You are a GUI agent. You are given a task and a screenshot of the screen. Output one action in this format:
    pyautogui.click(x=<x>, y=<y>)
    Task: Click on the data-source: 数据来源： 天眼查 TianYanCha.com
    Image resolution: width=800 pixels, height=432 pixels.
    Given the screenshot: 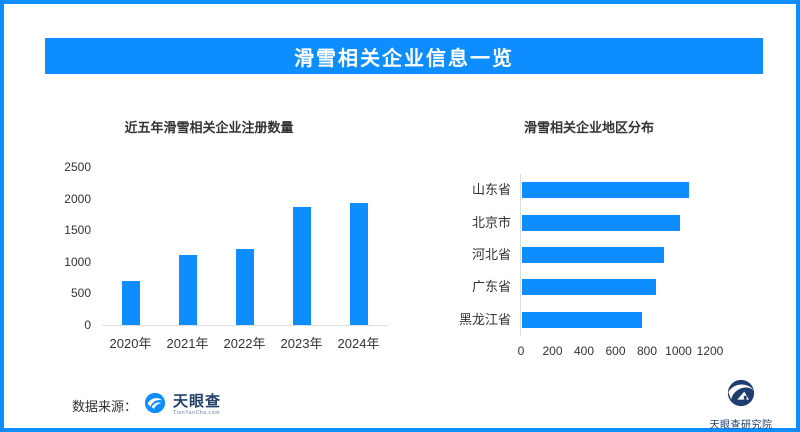 What is the action you would take?
    pyautogui.click(x=146, y=405)
    